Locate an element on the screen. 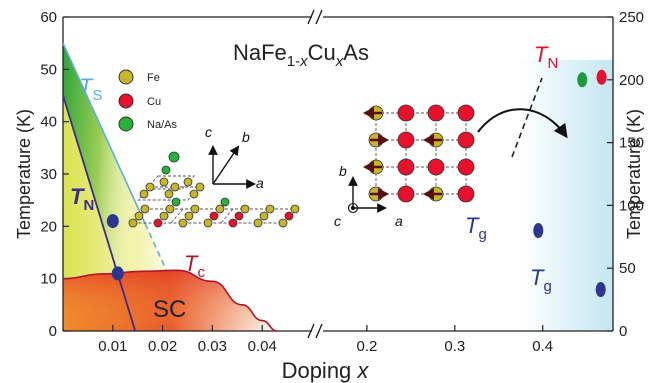 This screenshot has width=650, height=383. axis-letter-c-3d: c is located at coordinates (208, 132).